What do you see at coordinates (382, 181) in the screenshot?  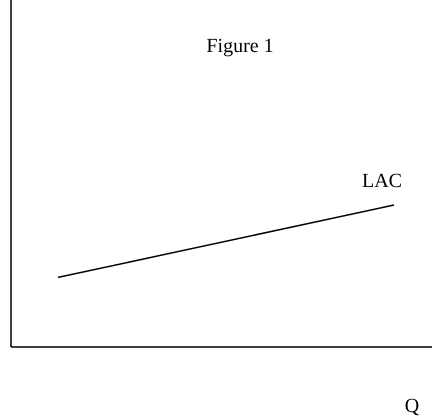 I see `series-label: LAC` at bounding box center [382, 181].